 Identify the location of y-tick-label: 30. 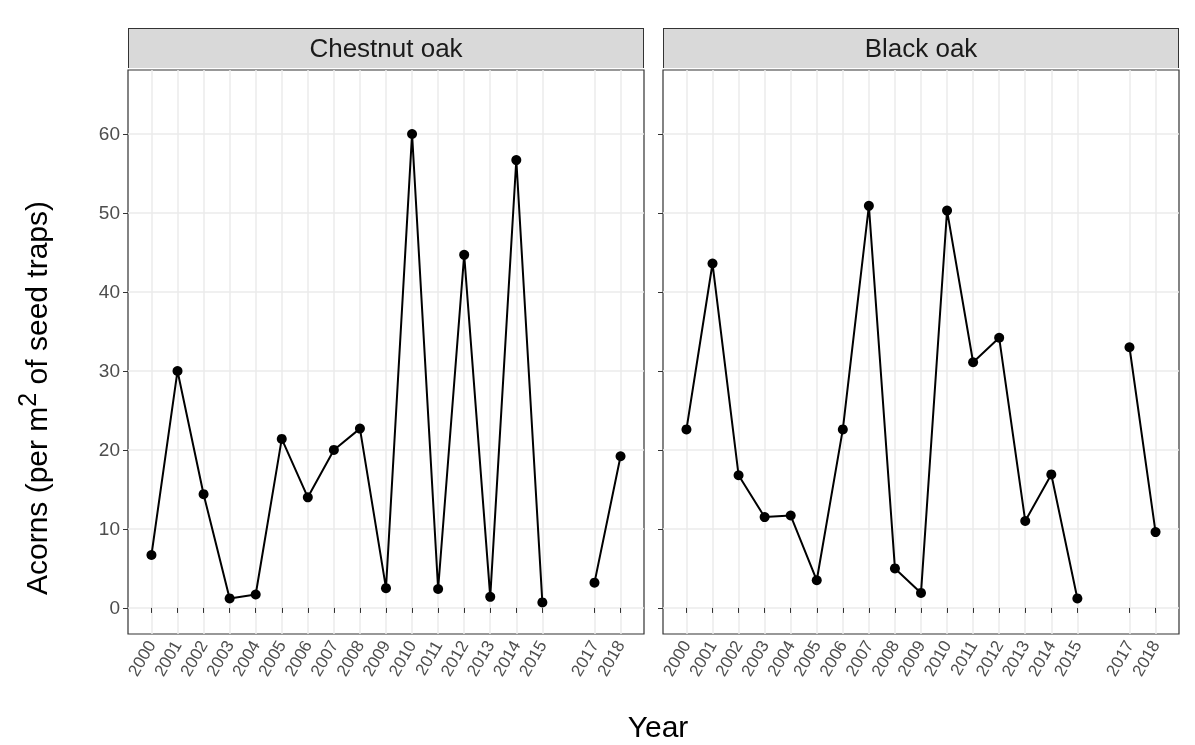
(109, 371).